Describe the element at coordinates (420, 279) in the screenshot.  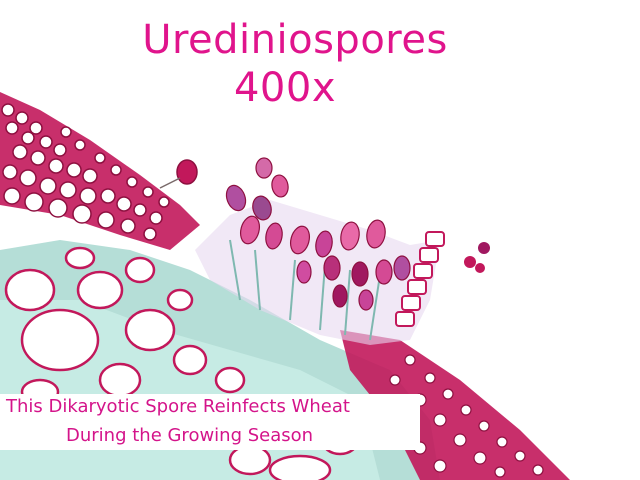
I see `paraphyses-chain` at that location.